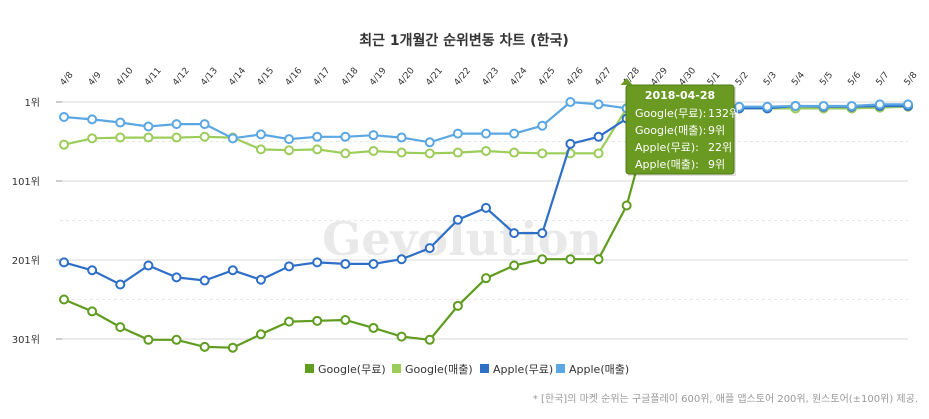 The image size is (929, 419). I want to click on legend-label: Google(무료), so click(352, 369).